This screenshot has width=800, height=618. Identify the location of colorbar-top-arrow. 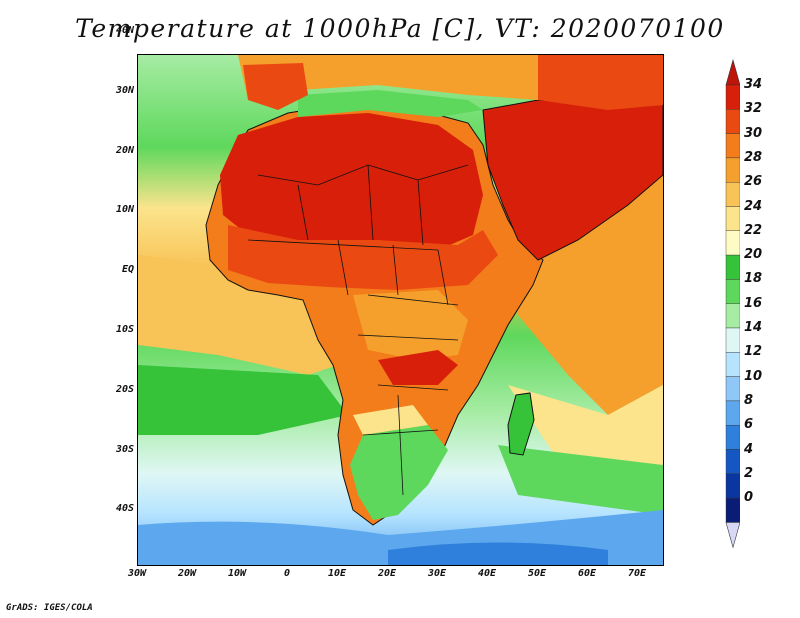
(732, 72).